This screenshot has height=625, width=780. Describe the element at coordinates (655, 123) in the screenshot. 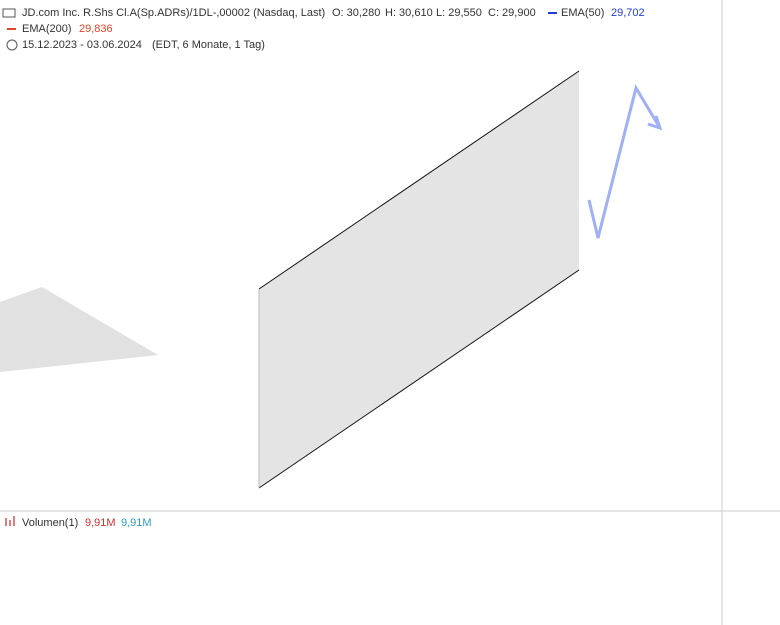

I see `arrow-head` at that location.